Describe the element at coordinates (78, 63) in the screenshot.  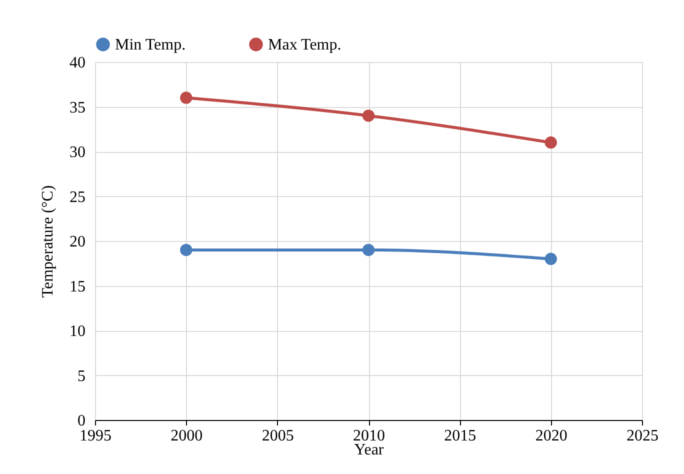
I see `y-tick-label: 40` at that location.